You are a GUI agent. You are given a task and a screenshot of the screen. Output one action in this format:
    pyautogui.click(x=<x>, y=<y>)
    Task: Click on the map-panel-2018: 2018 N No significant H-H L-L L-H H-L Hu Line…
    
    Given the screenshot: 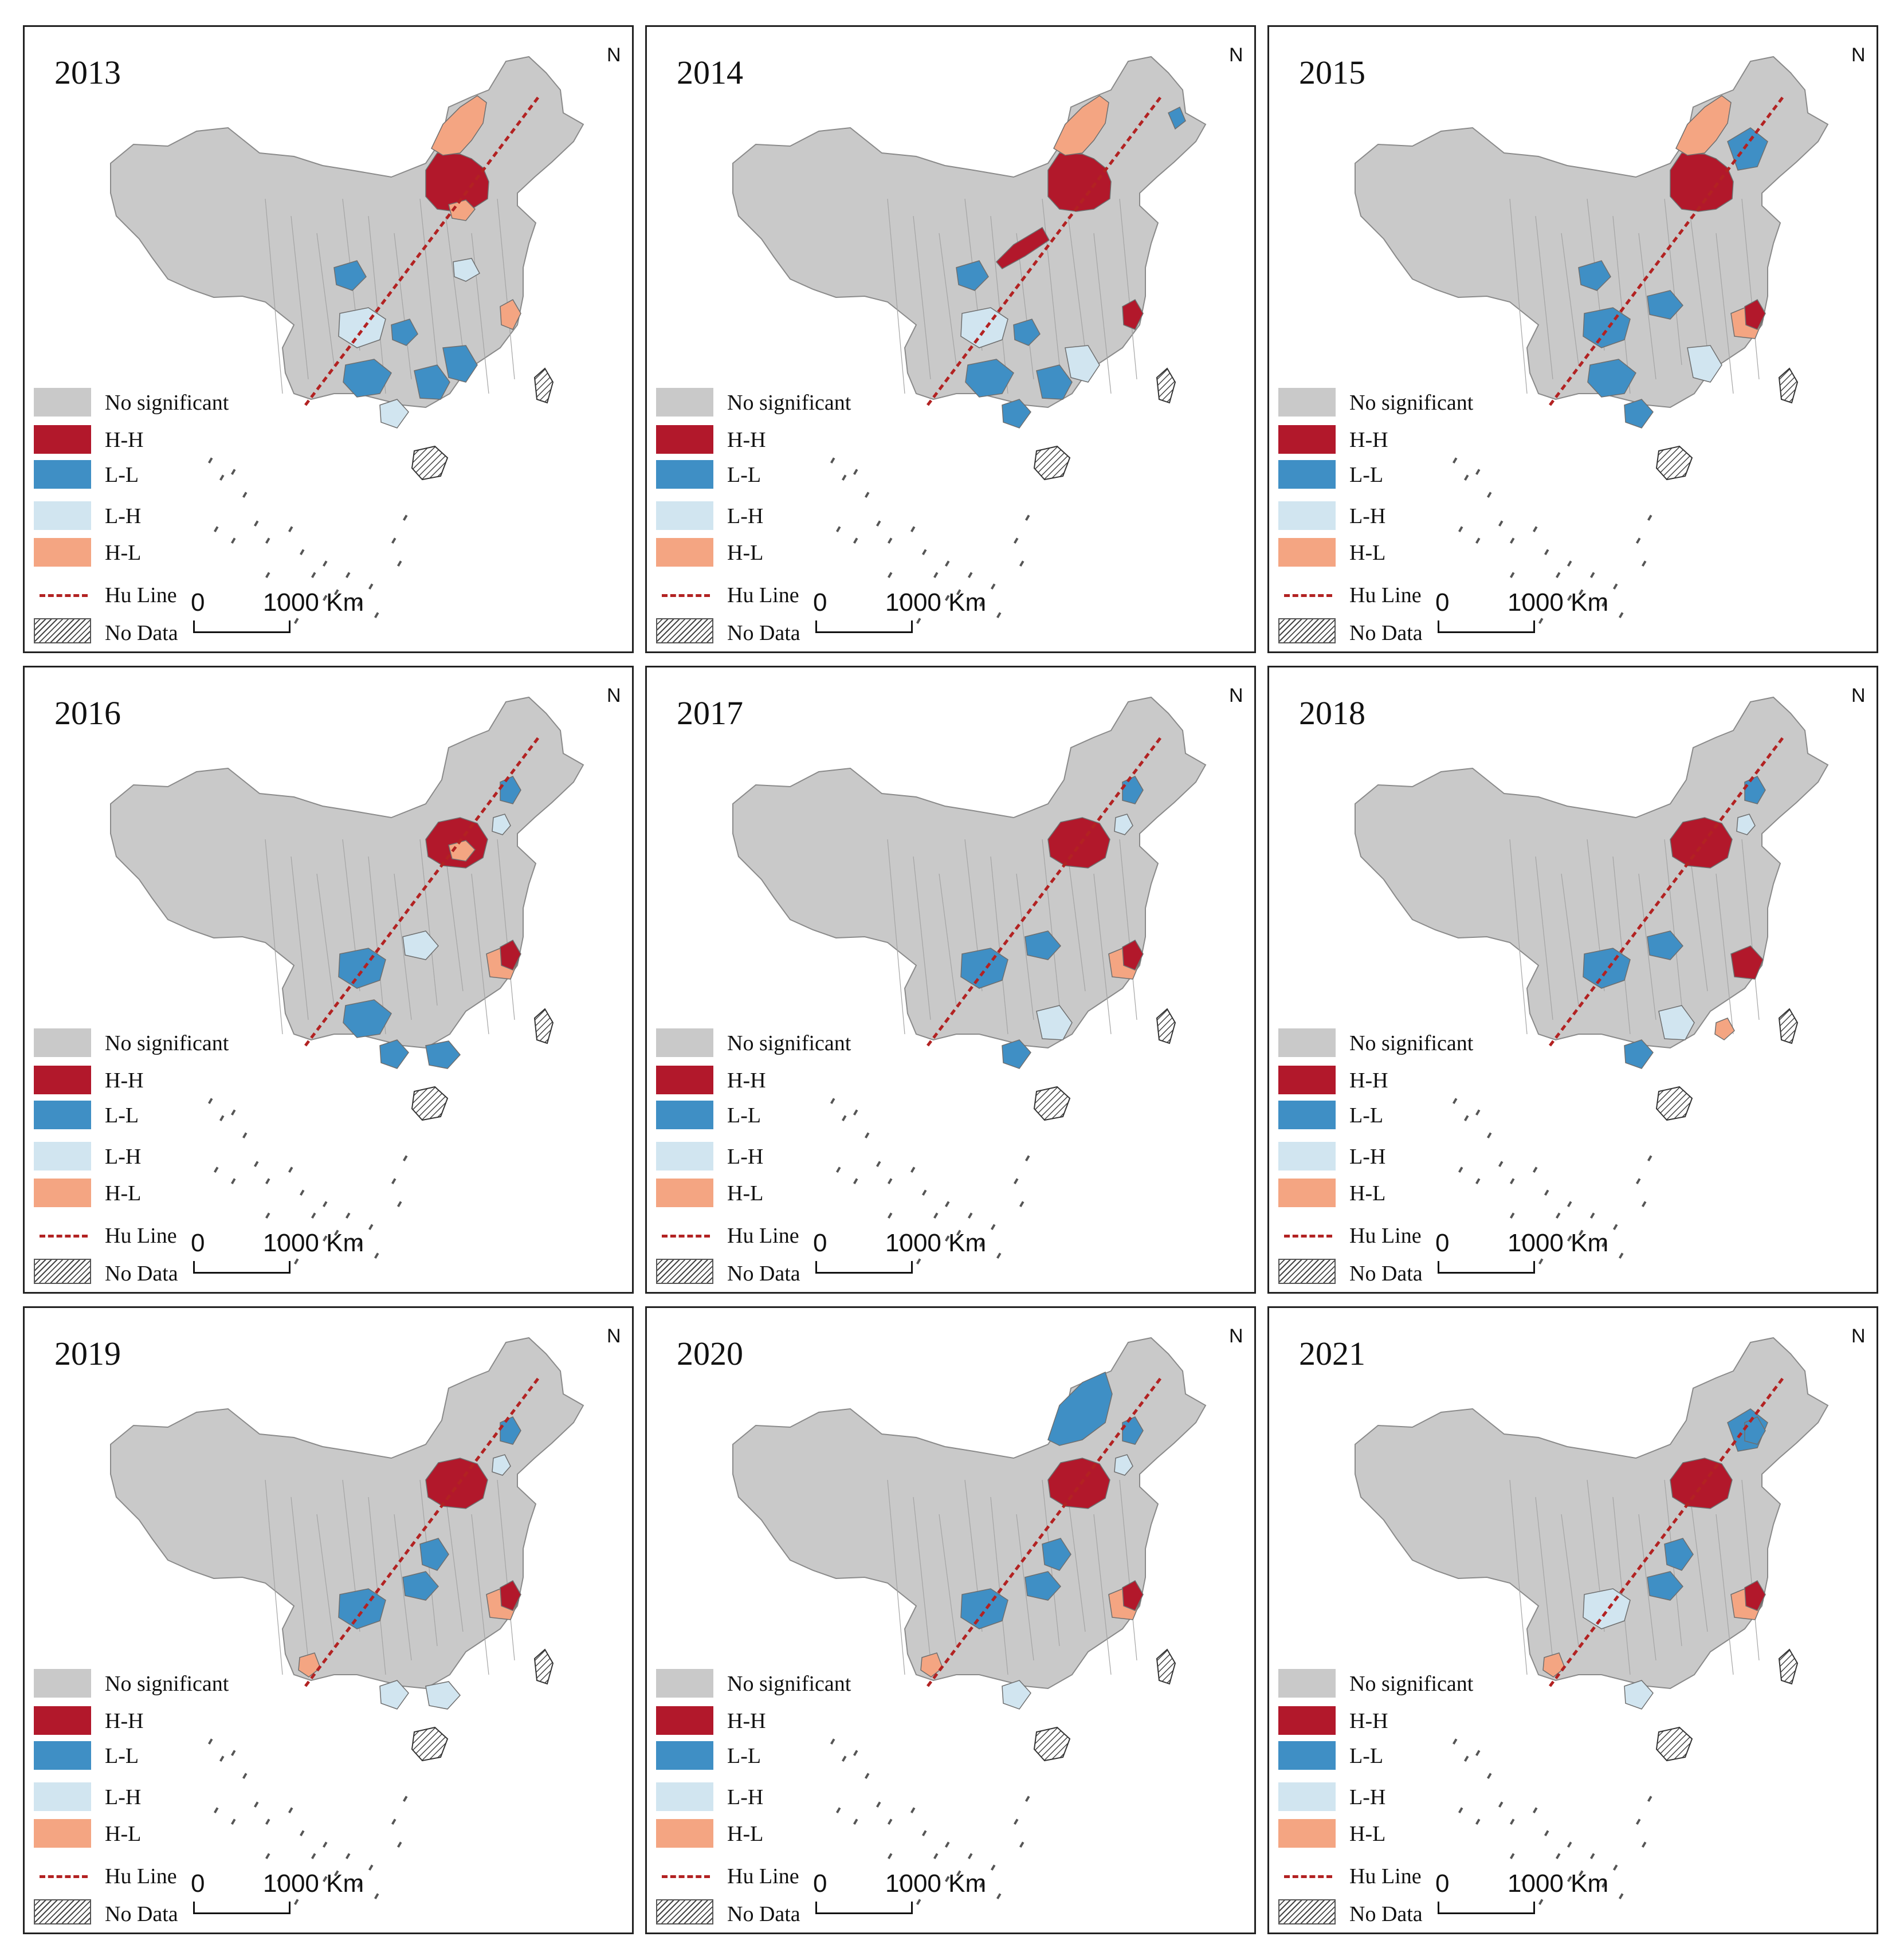 What is the action you would take?
    pyautogui.click(x=1572, y=980)
    